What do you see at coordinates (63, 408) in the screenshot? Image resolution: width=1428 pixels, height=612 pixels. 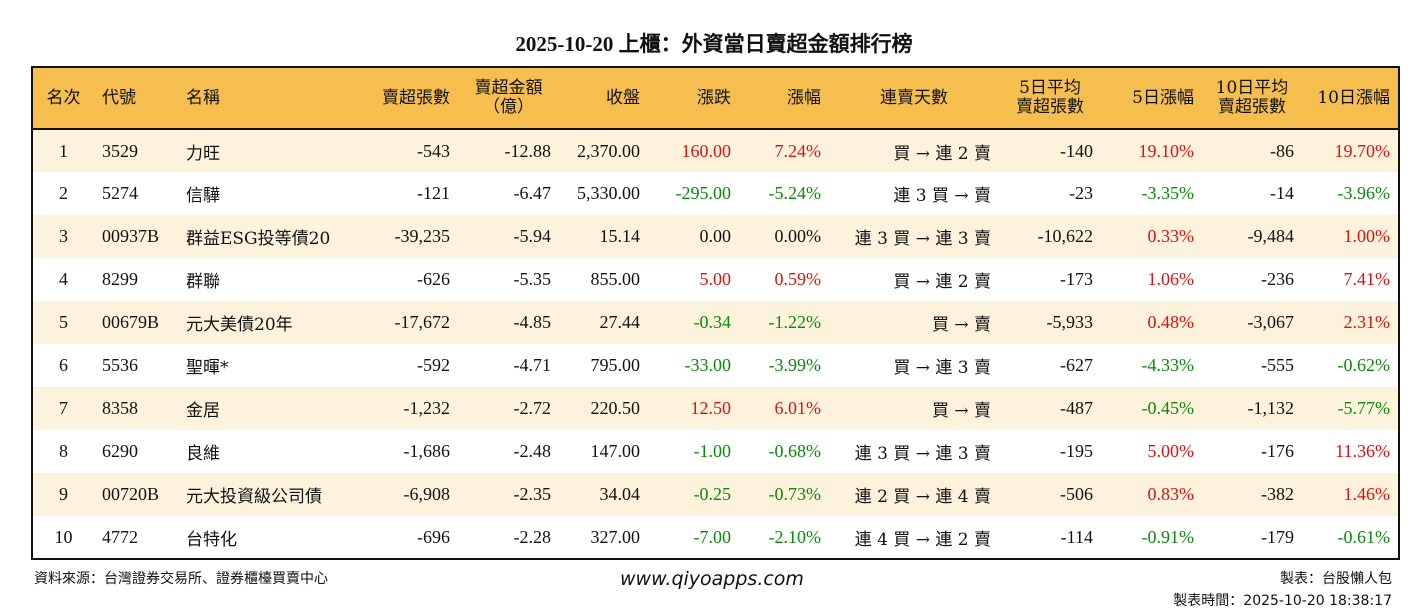 I see `cell-rank: 7` at bounding box center [63, 408].